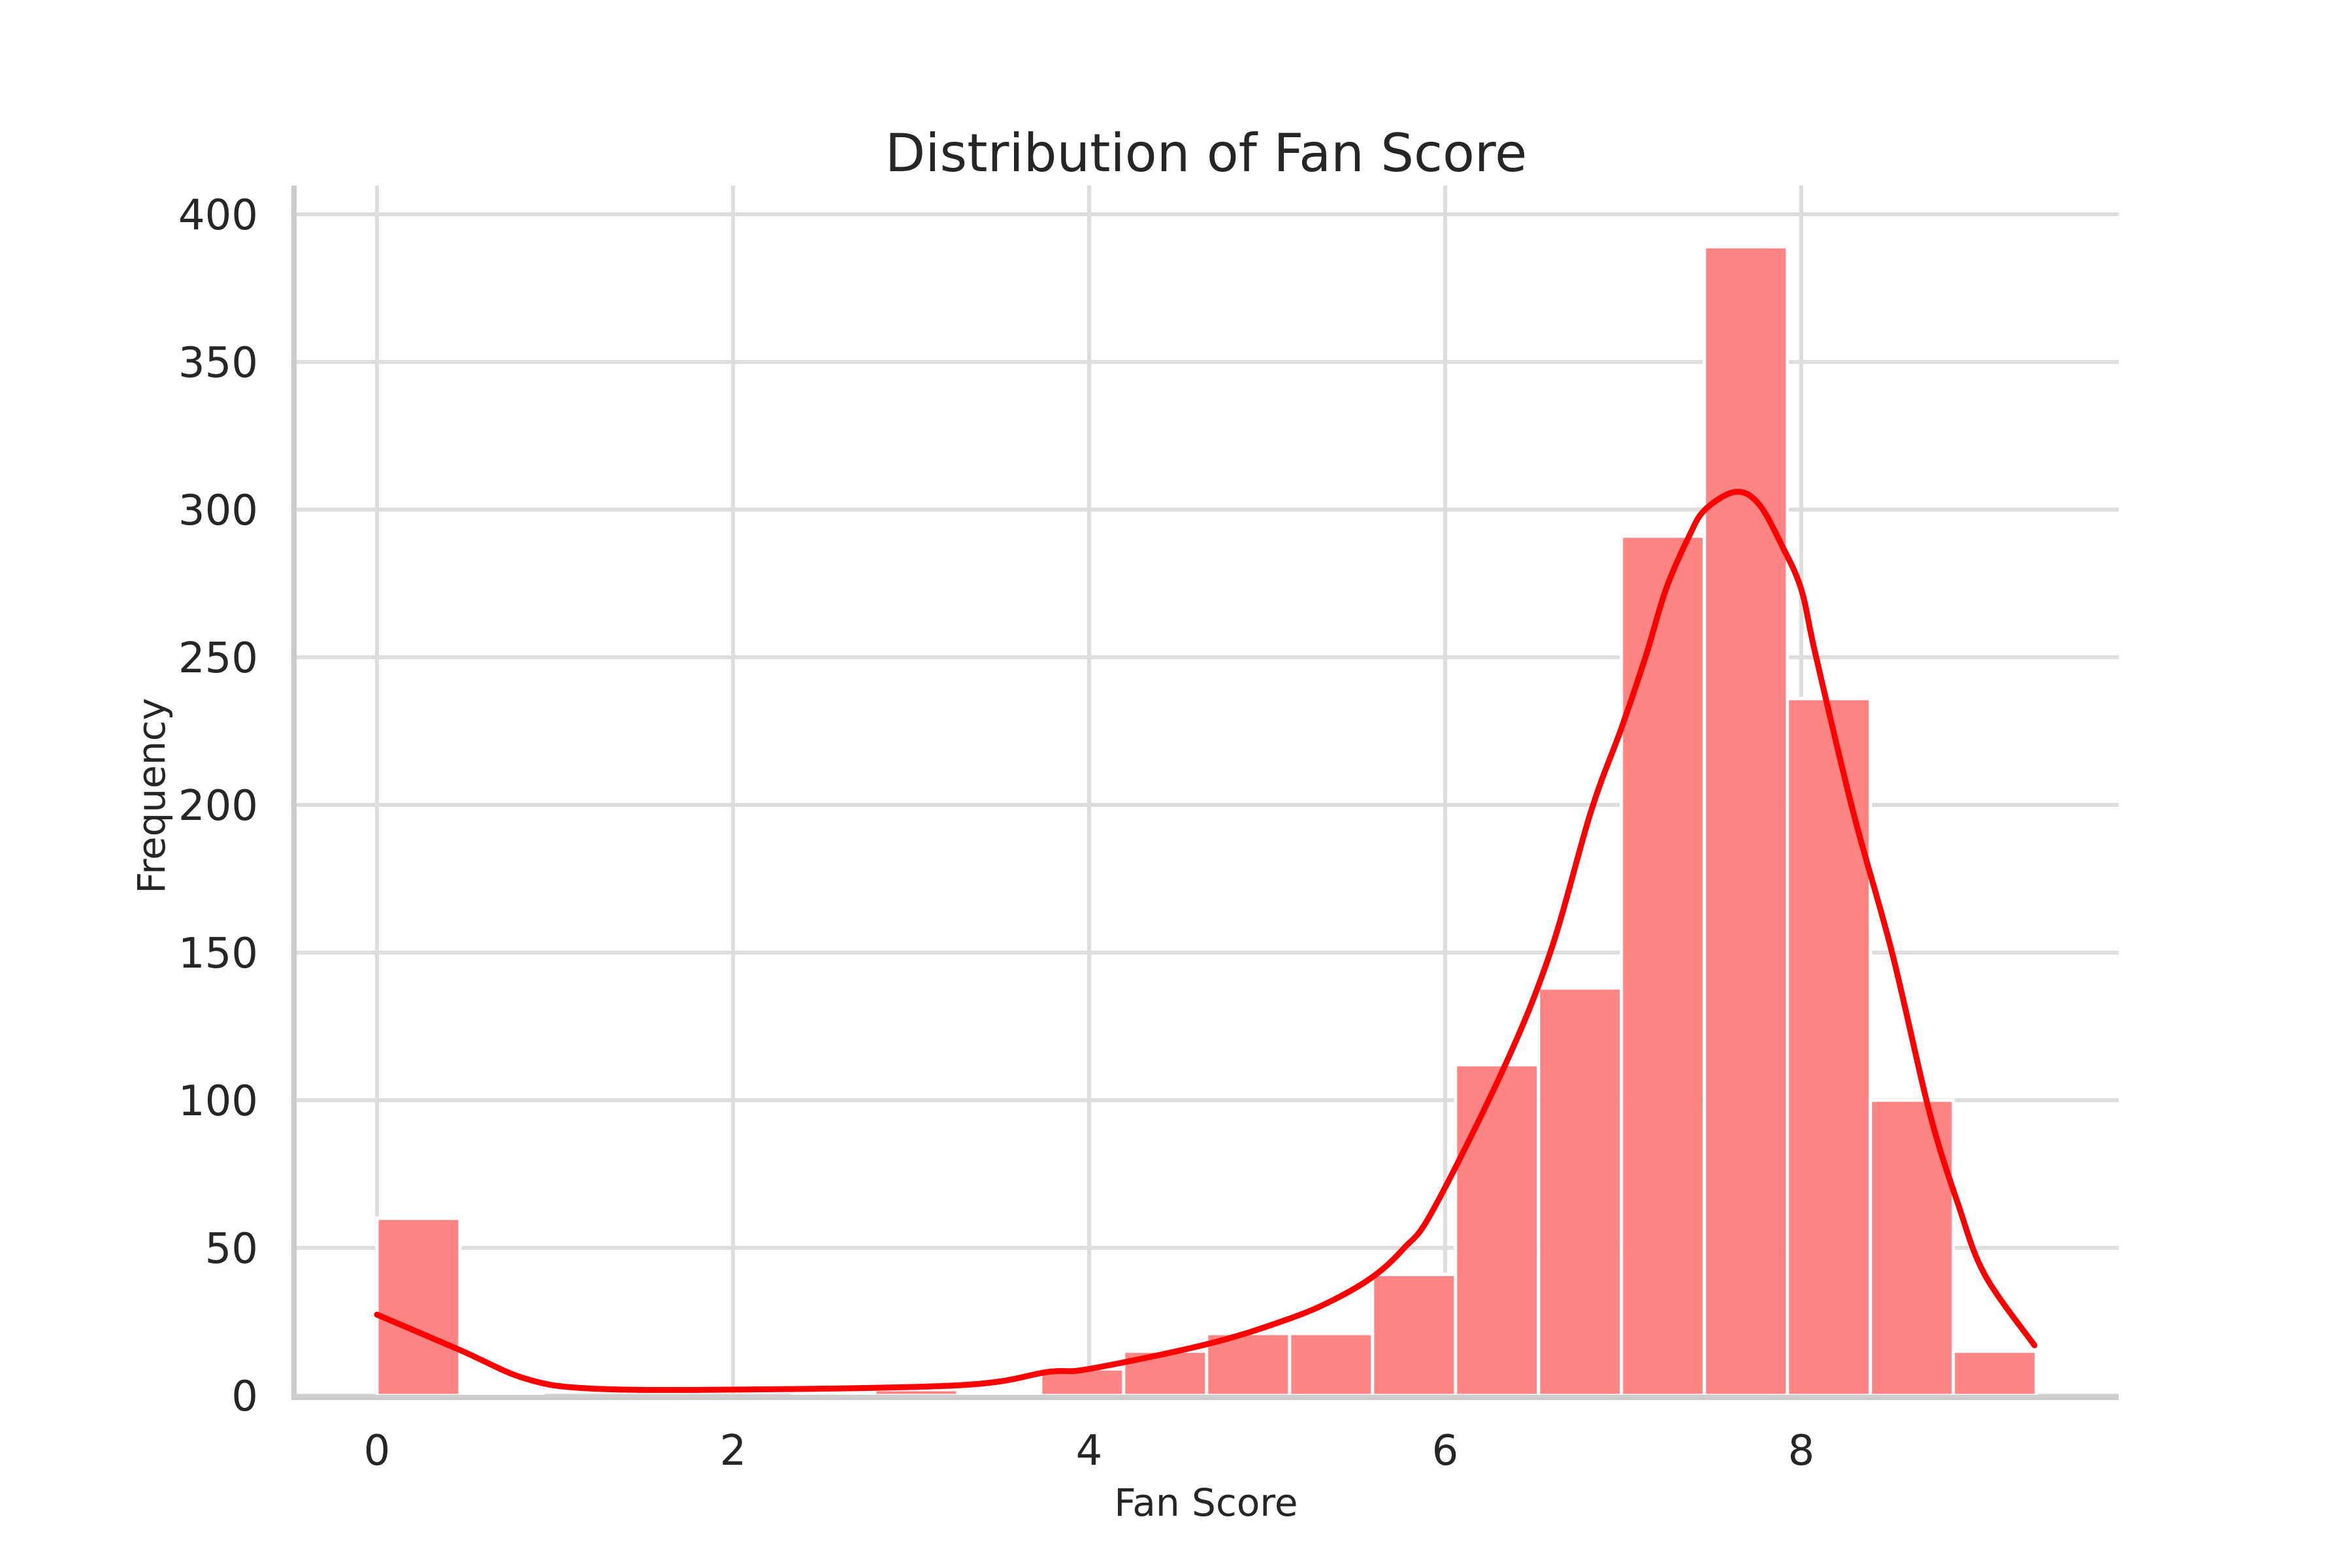 The width and height of the screenshot is (2352, 1568). I want to click on y-tick-label: 150, so click(218, 954).